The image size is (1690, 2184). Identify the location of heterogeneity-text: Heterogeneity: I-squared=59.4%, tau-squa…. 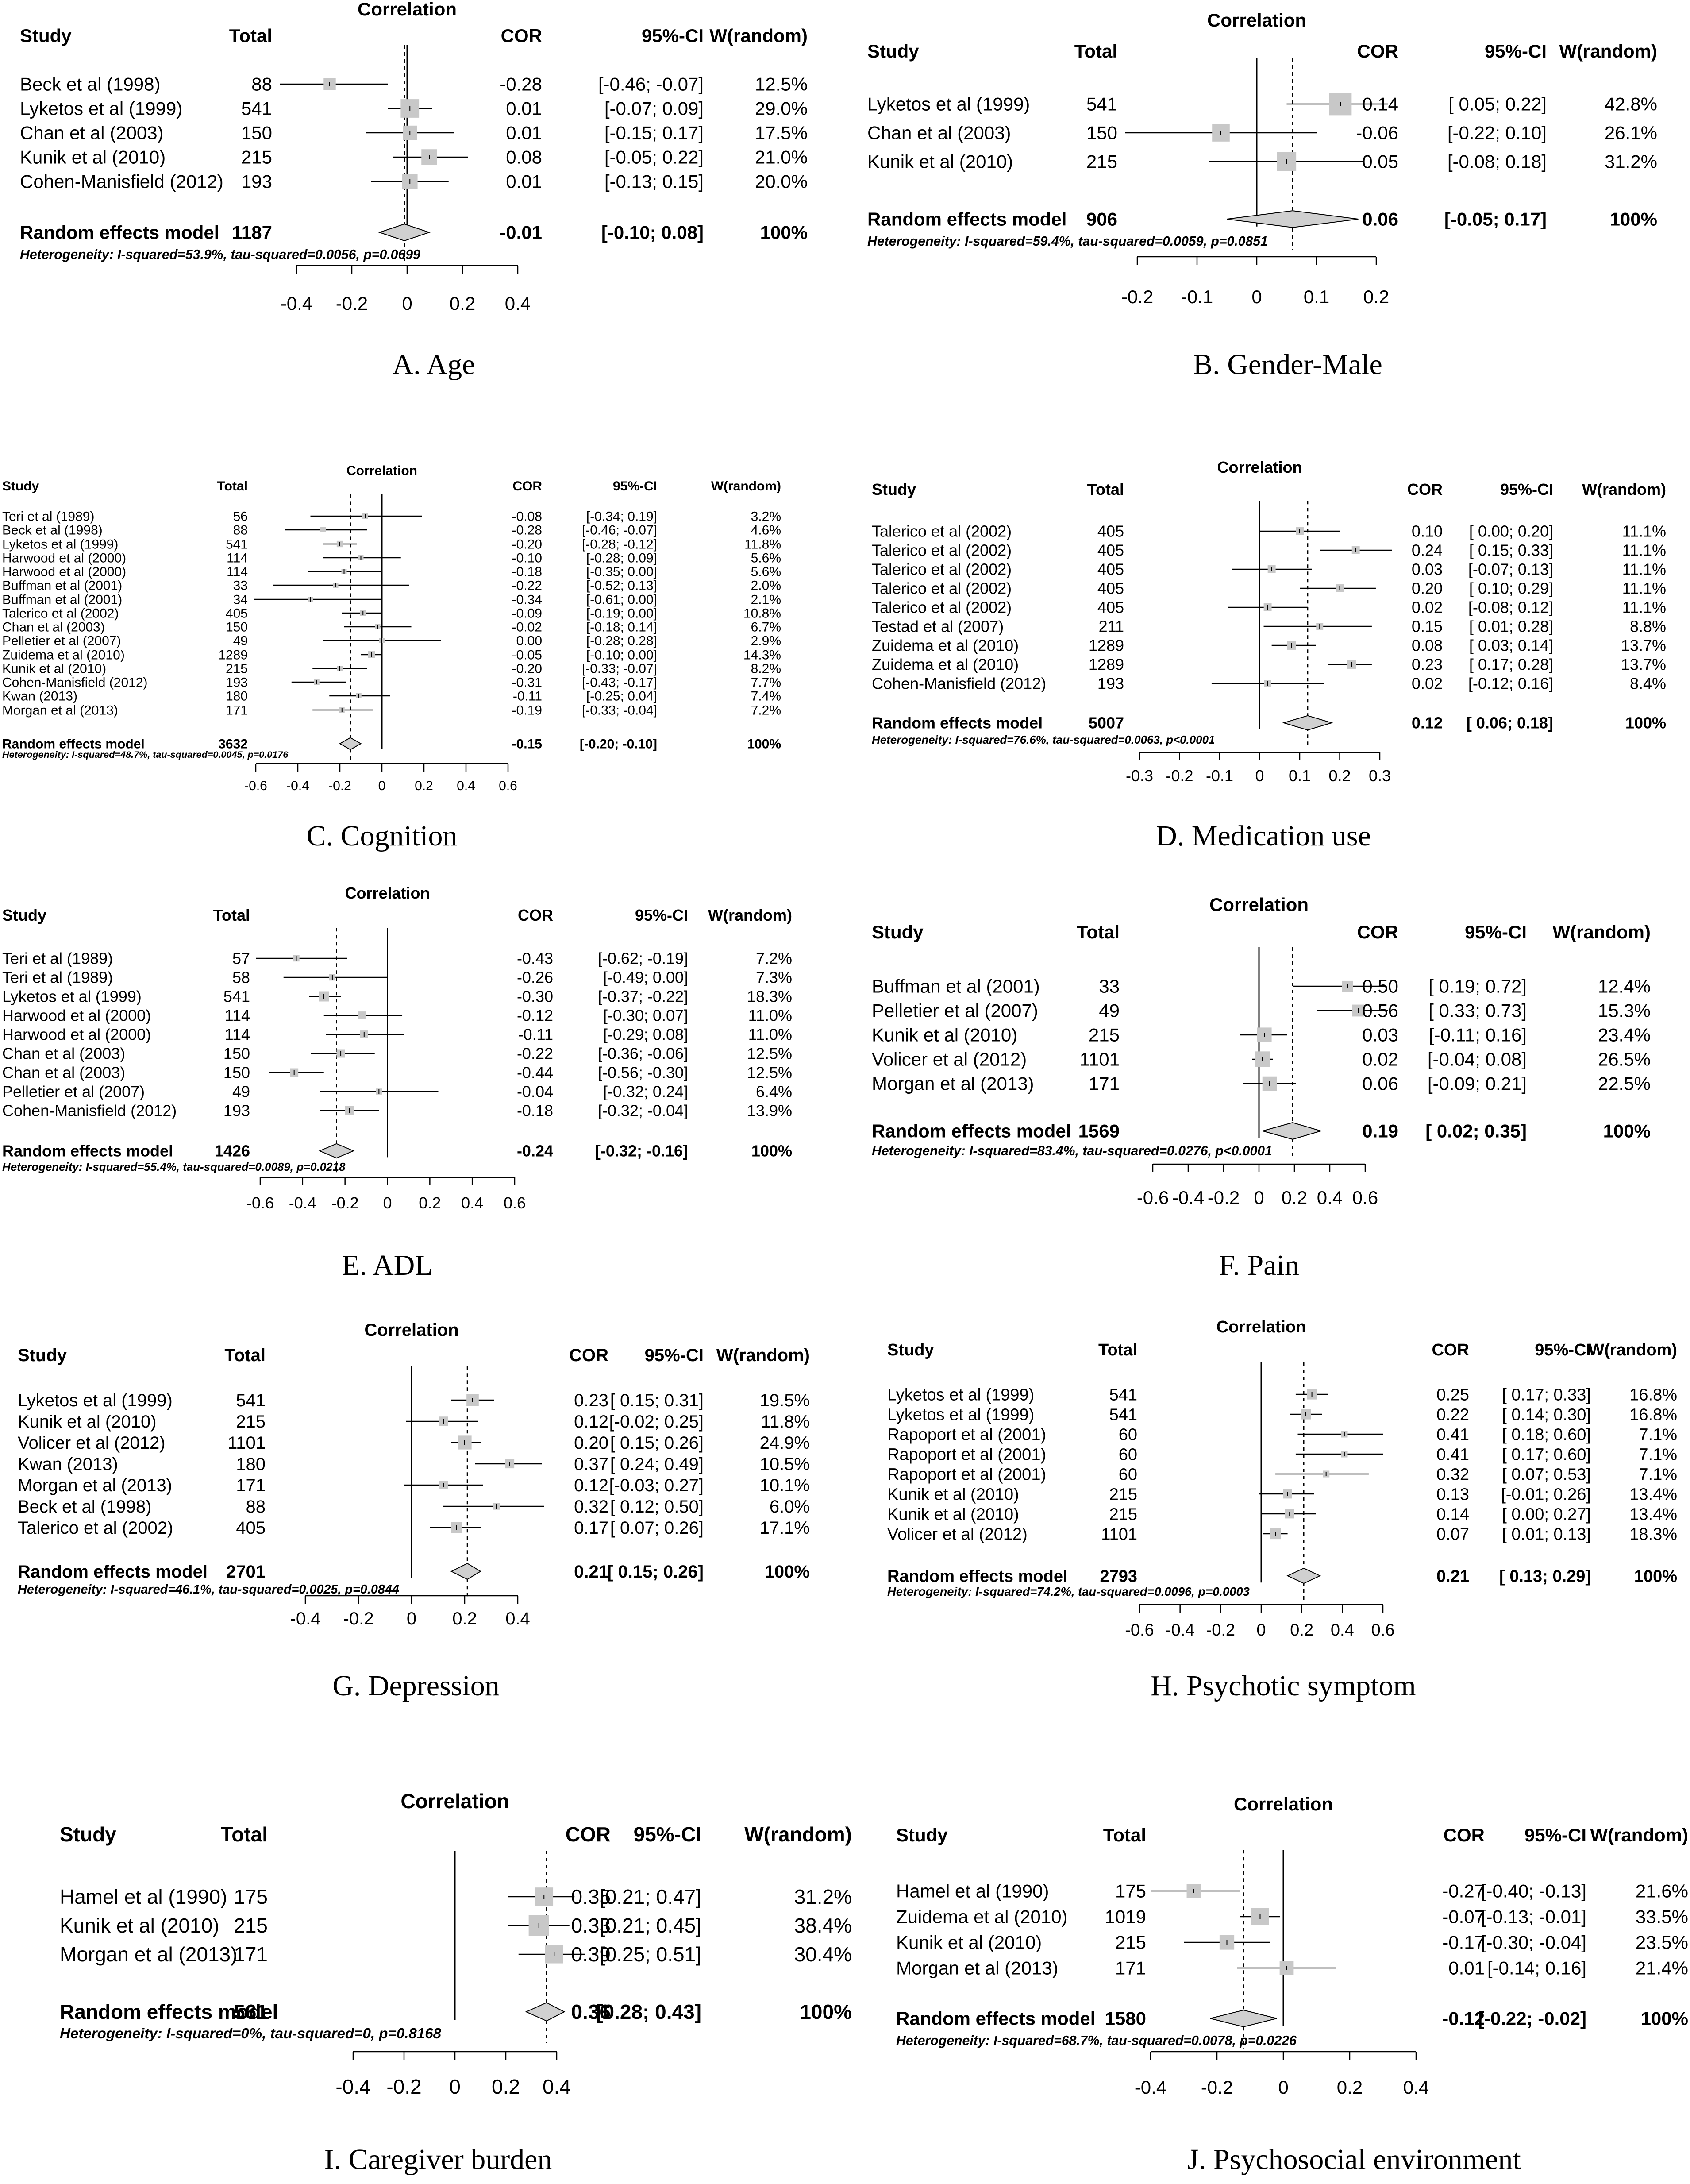
(1067, 241).